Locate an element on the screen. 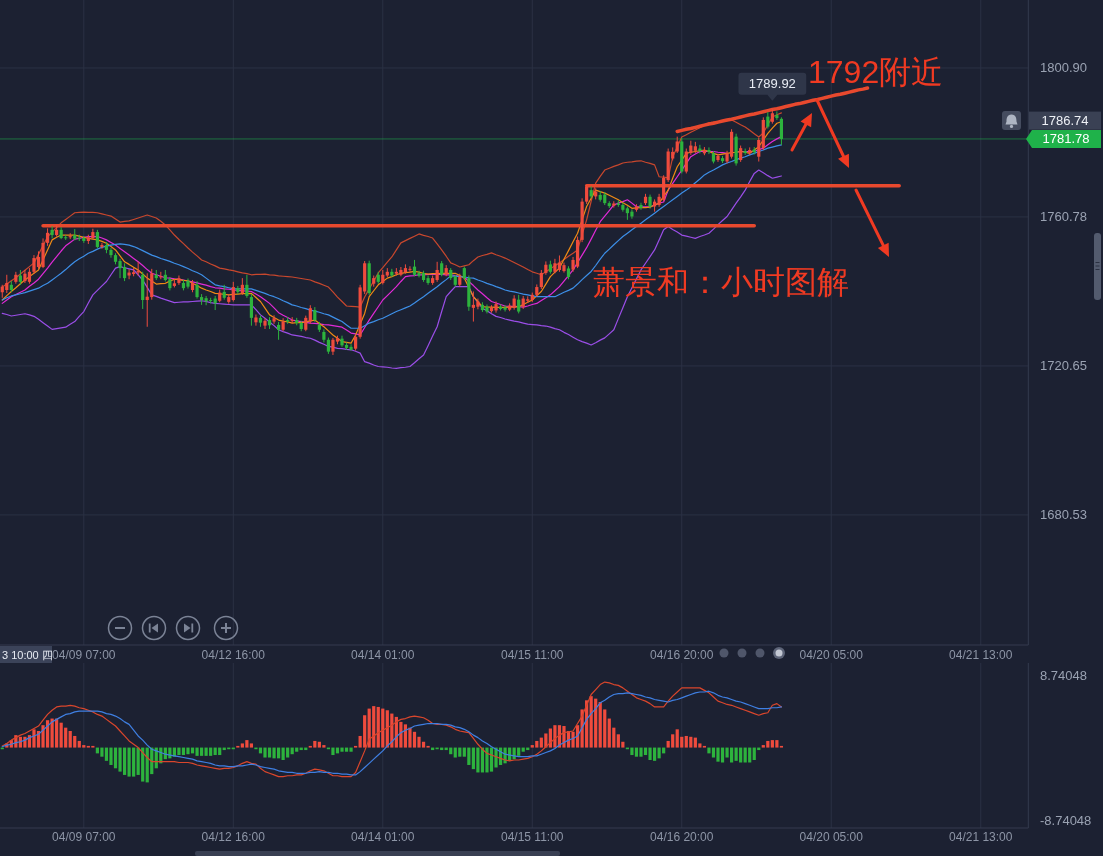 The width and height of the screenshot is (1103, 856). text: 1786.74 is located at coordinates (1065, 121).